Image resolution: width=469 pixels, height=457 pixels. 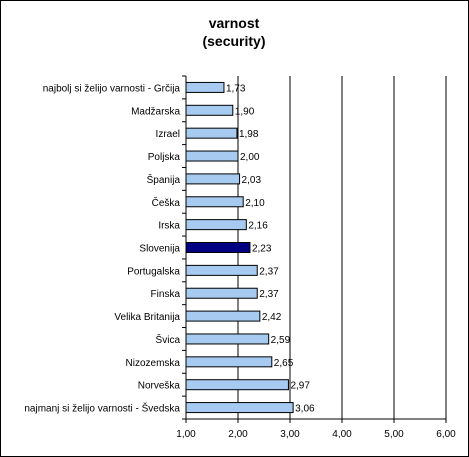 I want to click on category-label: Nizozemska, so click(x=153, y=363).